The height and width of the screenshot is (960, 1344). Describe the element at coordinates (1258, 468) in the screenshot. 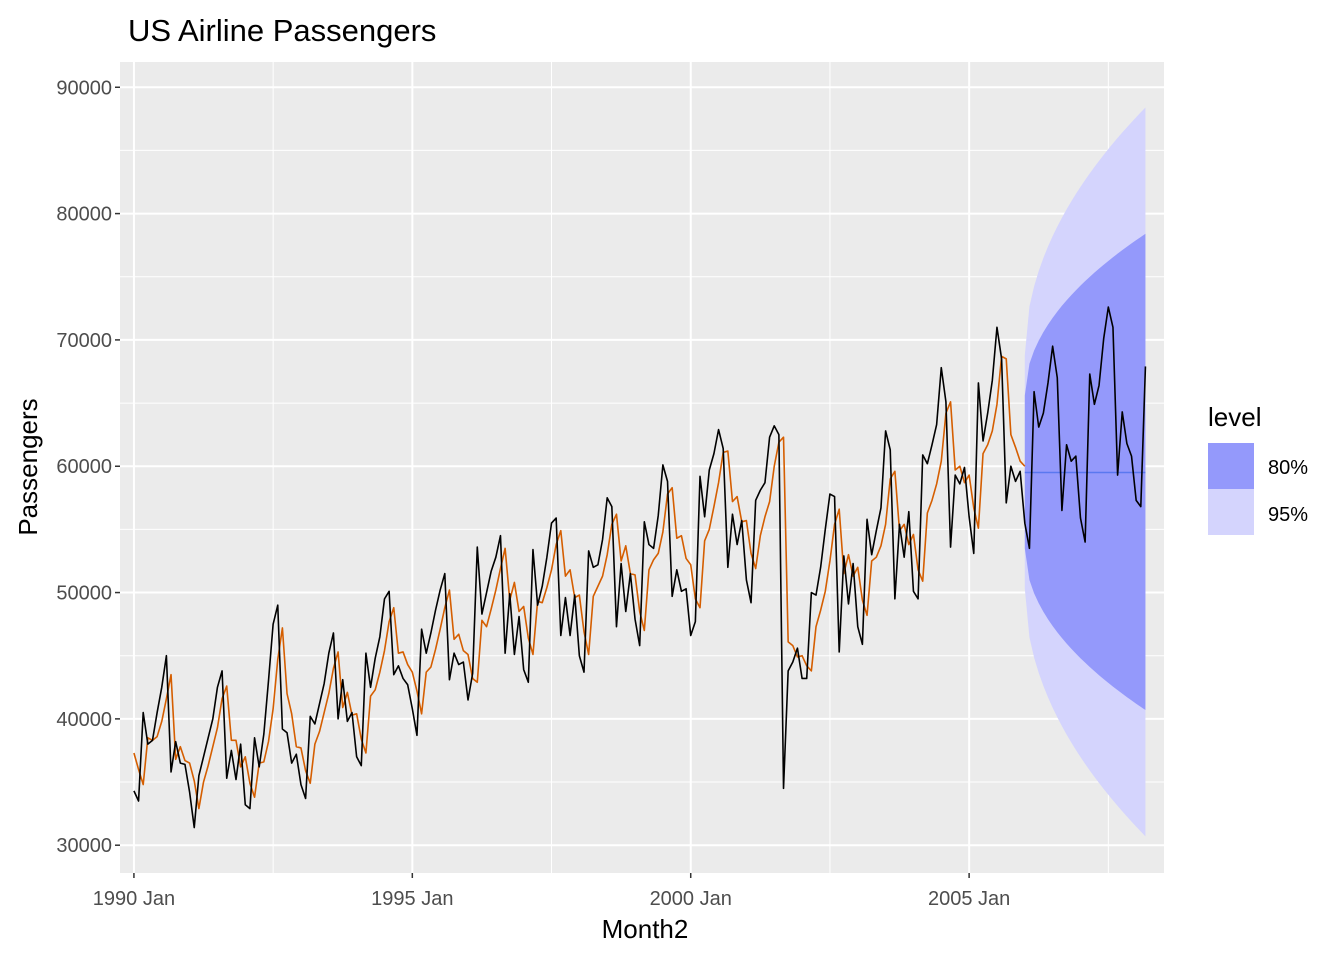

I see `legend: level 80% 95%` at that location.